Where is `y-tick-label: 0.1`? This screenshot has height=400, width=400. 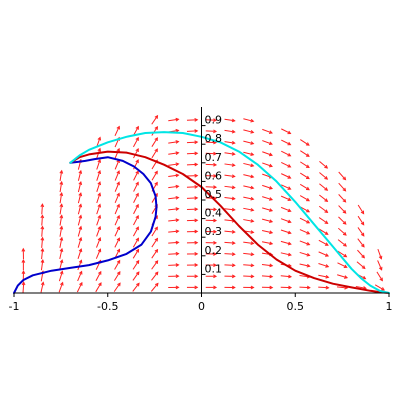 y-tick-label: 0.1 is located at coordinates (214, 268).